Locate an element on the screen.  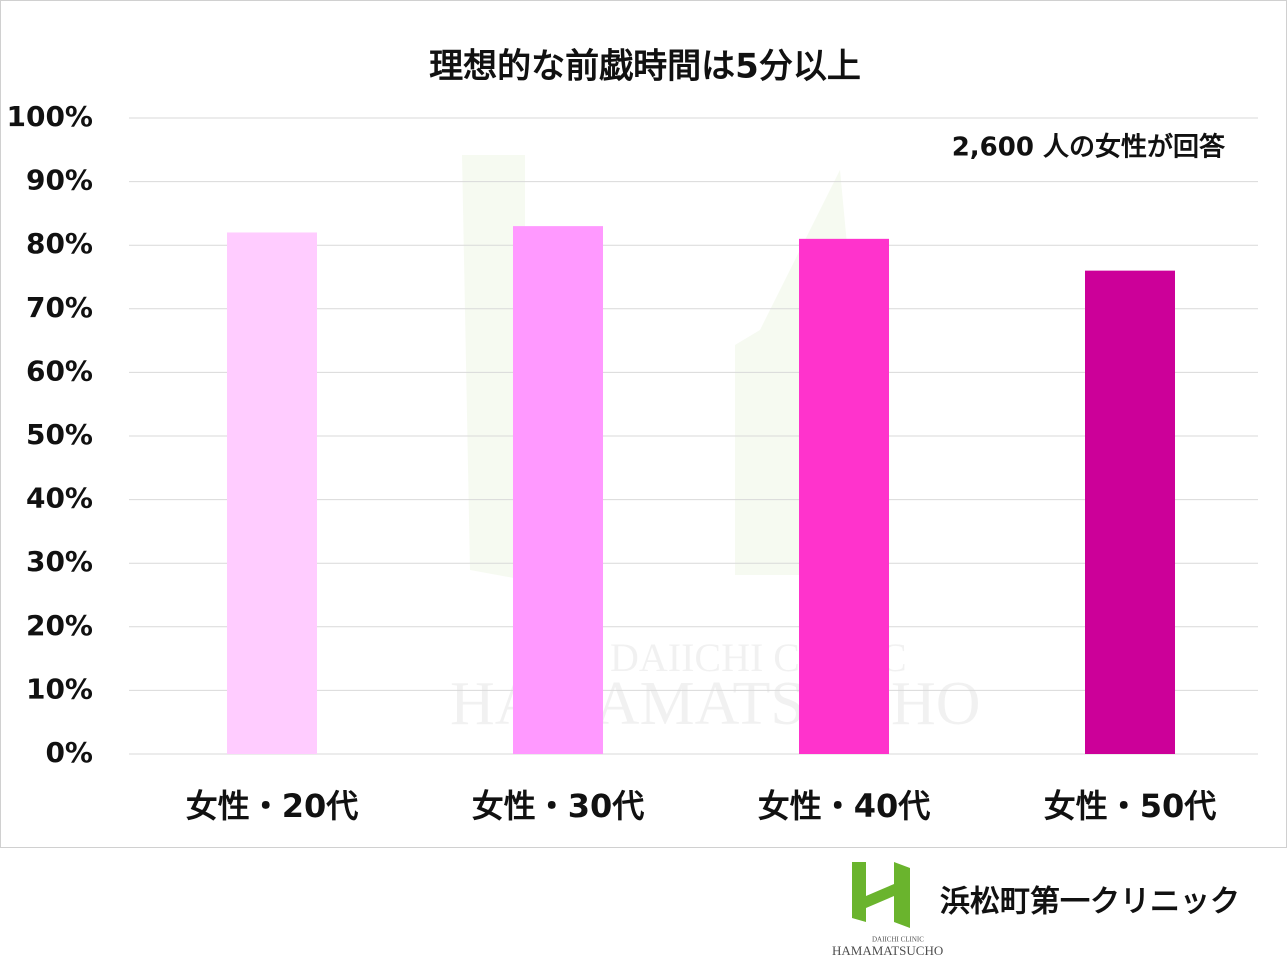
watermark-logo is located at coordinates (658, 367).